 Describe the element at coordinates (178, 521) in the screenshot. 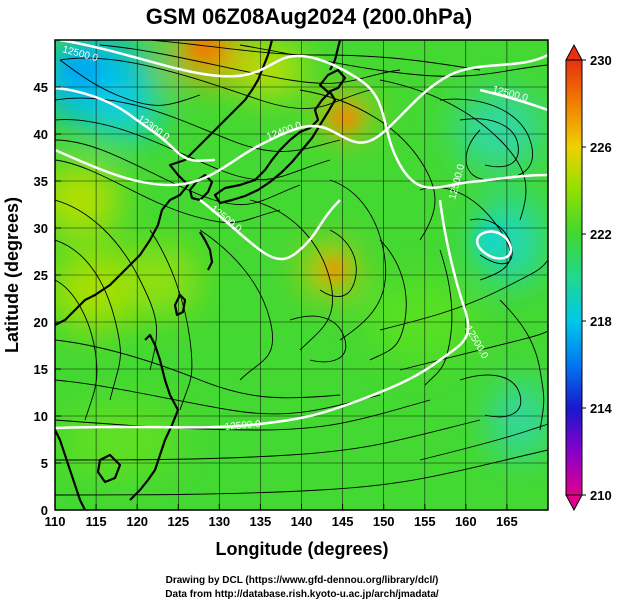

I see `lon-tick-label: 125` at that location.